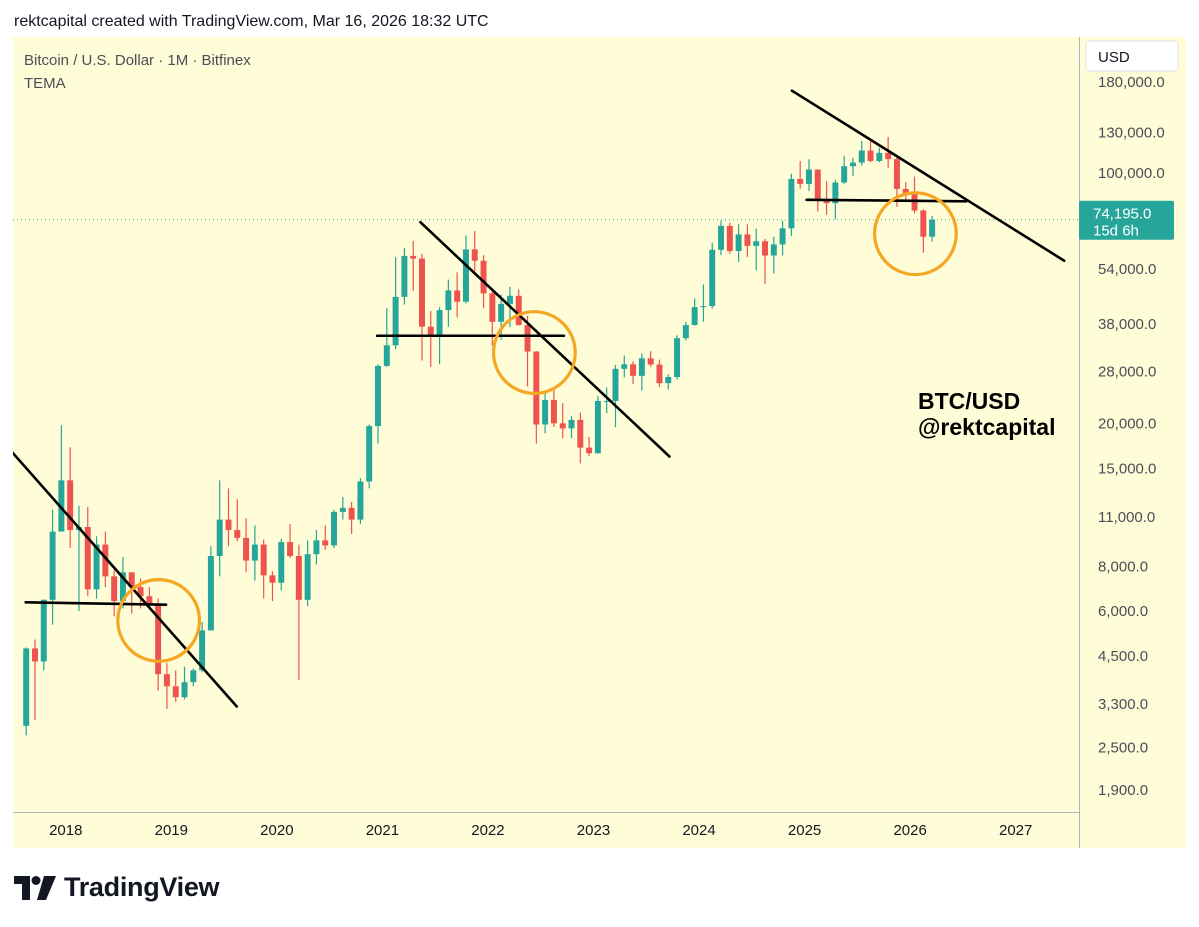 The width and height of the screenshot is (1199, 927). Describe the element at coordinates (1132, 56) in the screenshot. I see `currency-button` at that location.